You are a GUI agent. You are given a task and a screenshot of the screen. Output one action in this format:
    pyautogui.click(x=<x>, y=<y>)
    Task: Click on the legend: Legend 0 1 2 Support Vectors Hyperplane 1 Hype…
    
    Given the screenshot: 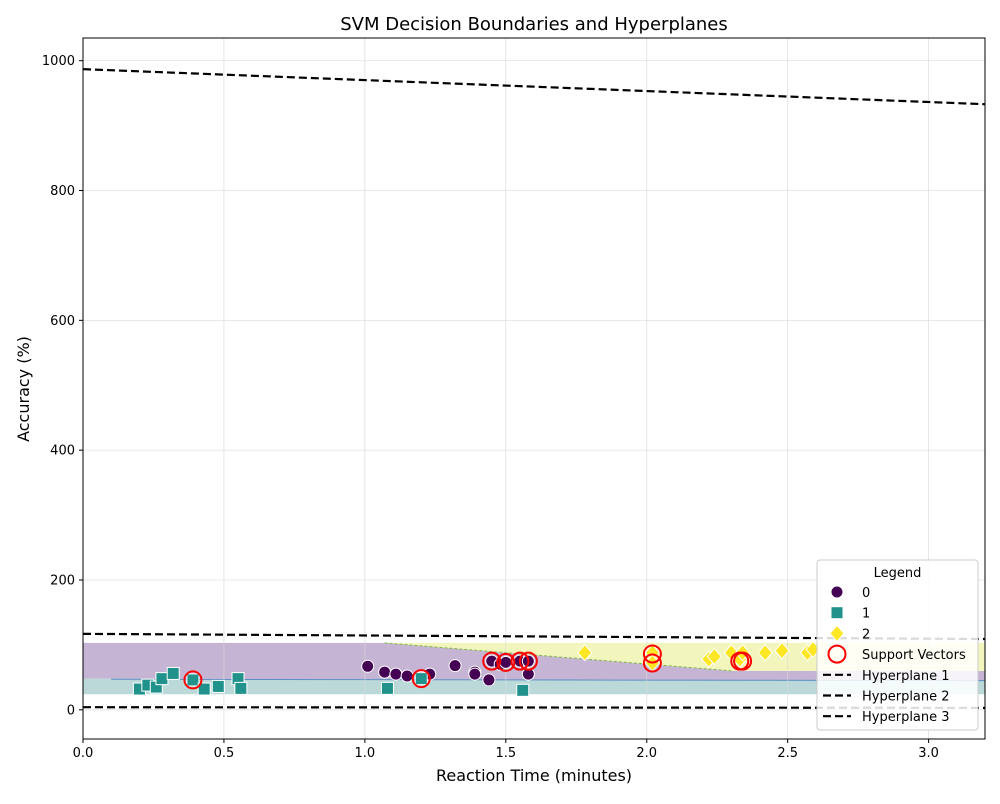 What is the action you would take?
    pyautogui.click(x=897, y=645)
    